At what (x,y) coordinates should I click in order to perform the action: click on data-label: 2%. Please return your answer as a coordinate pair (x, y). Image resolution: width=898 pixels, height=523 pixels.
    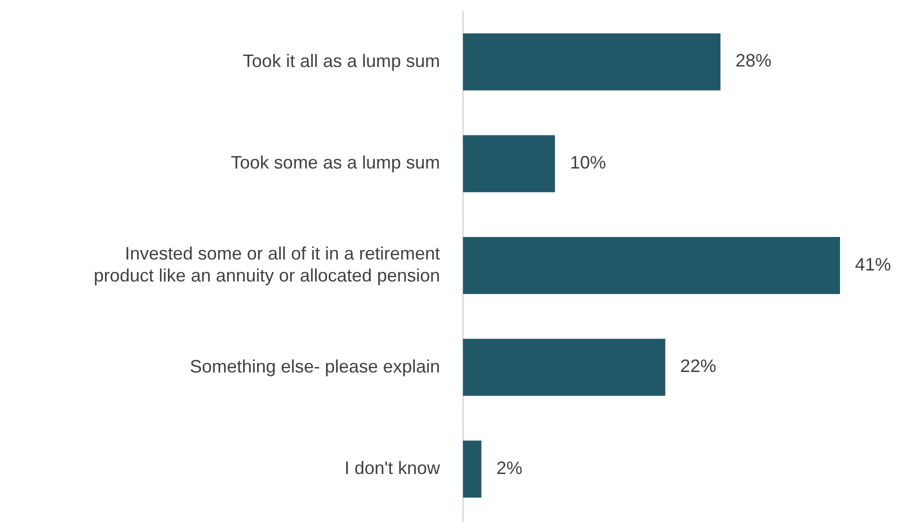
    Looking at the image, I should click on (509, 468).